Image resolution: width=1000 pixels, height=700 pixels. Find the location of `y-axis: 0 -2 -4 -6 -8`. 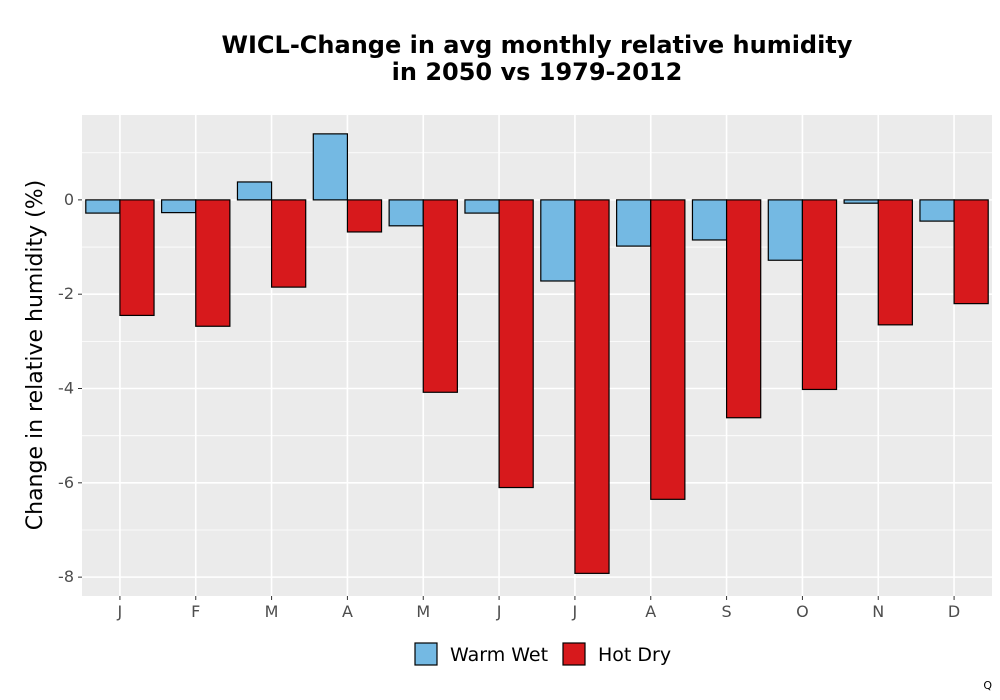

y-axis: 0 -2 -4 -6 -8 is located at coordinates (70, 388).